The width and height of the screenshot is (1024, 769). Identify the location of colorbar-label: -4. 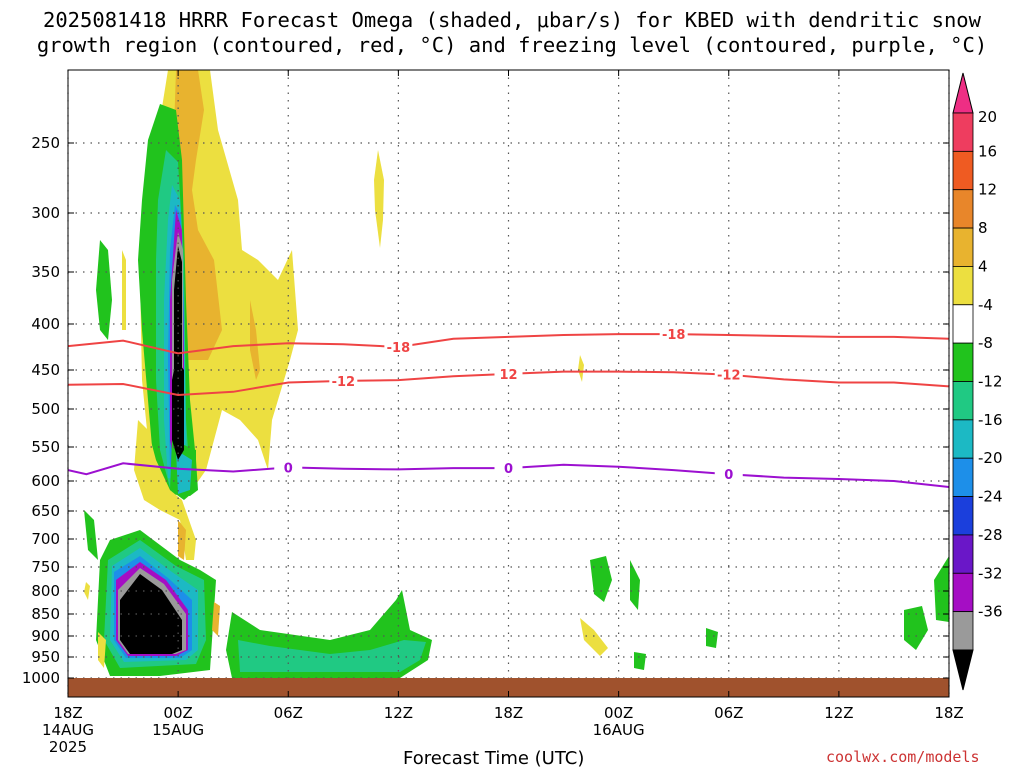
(985, 305).